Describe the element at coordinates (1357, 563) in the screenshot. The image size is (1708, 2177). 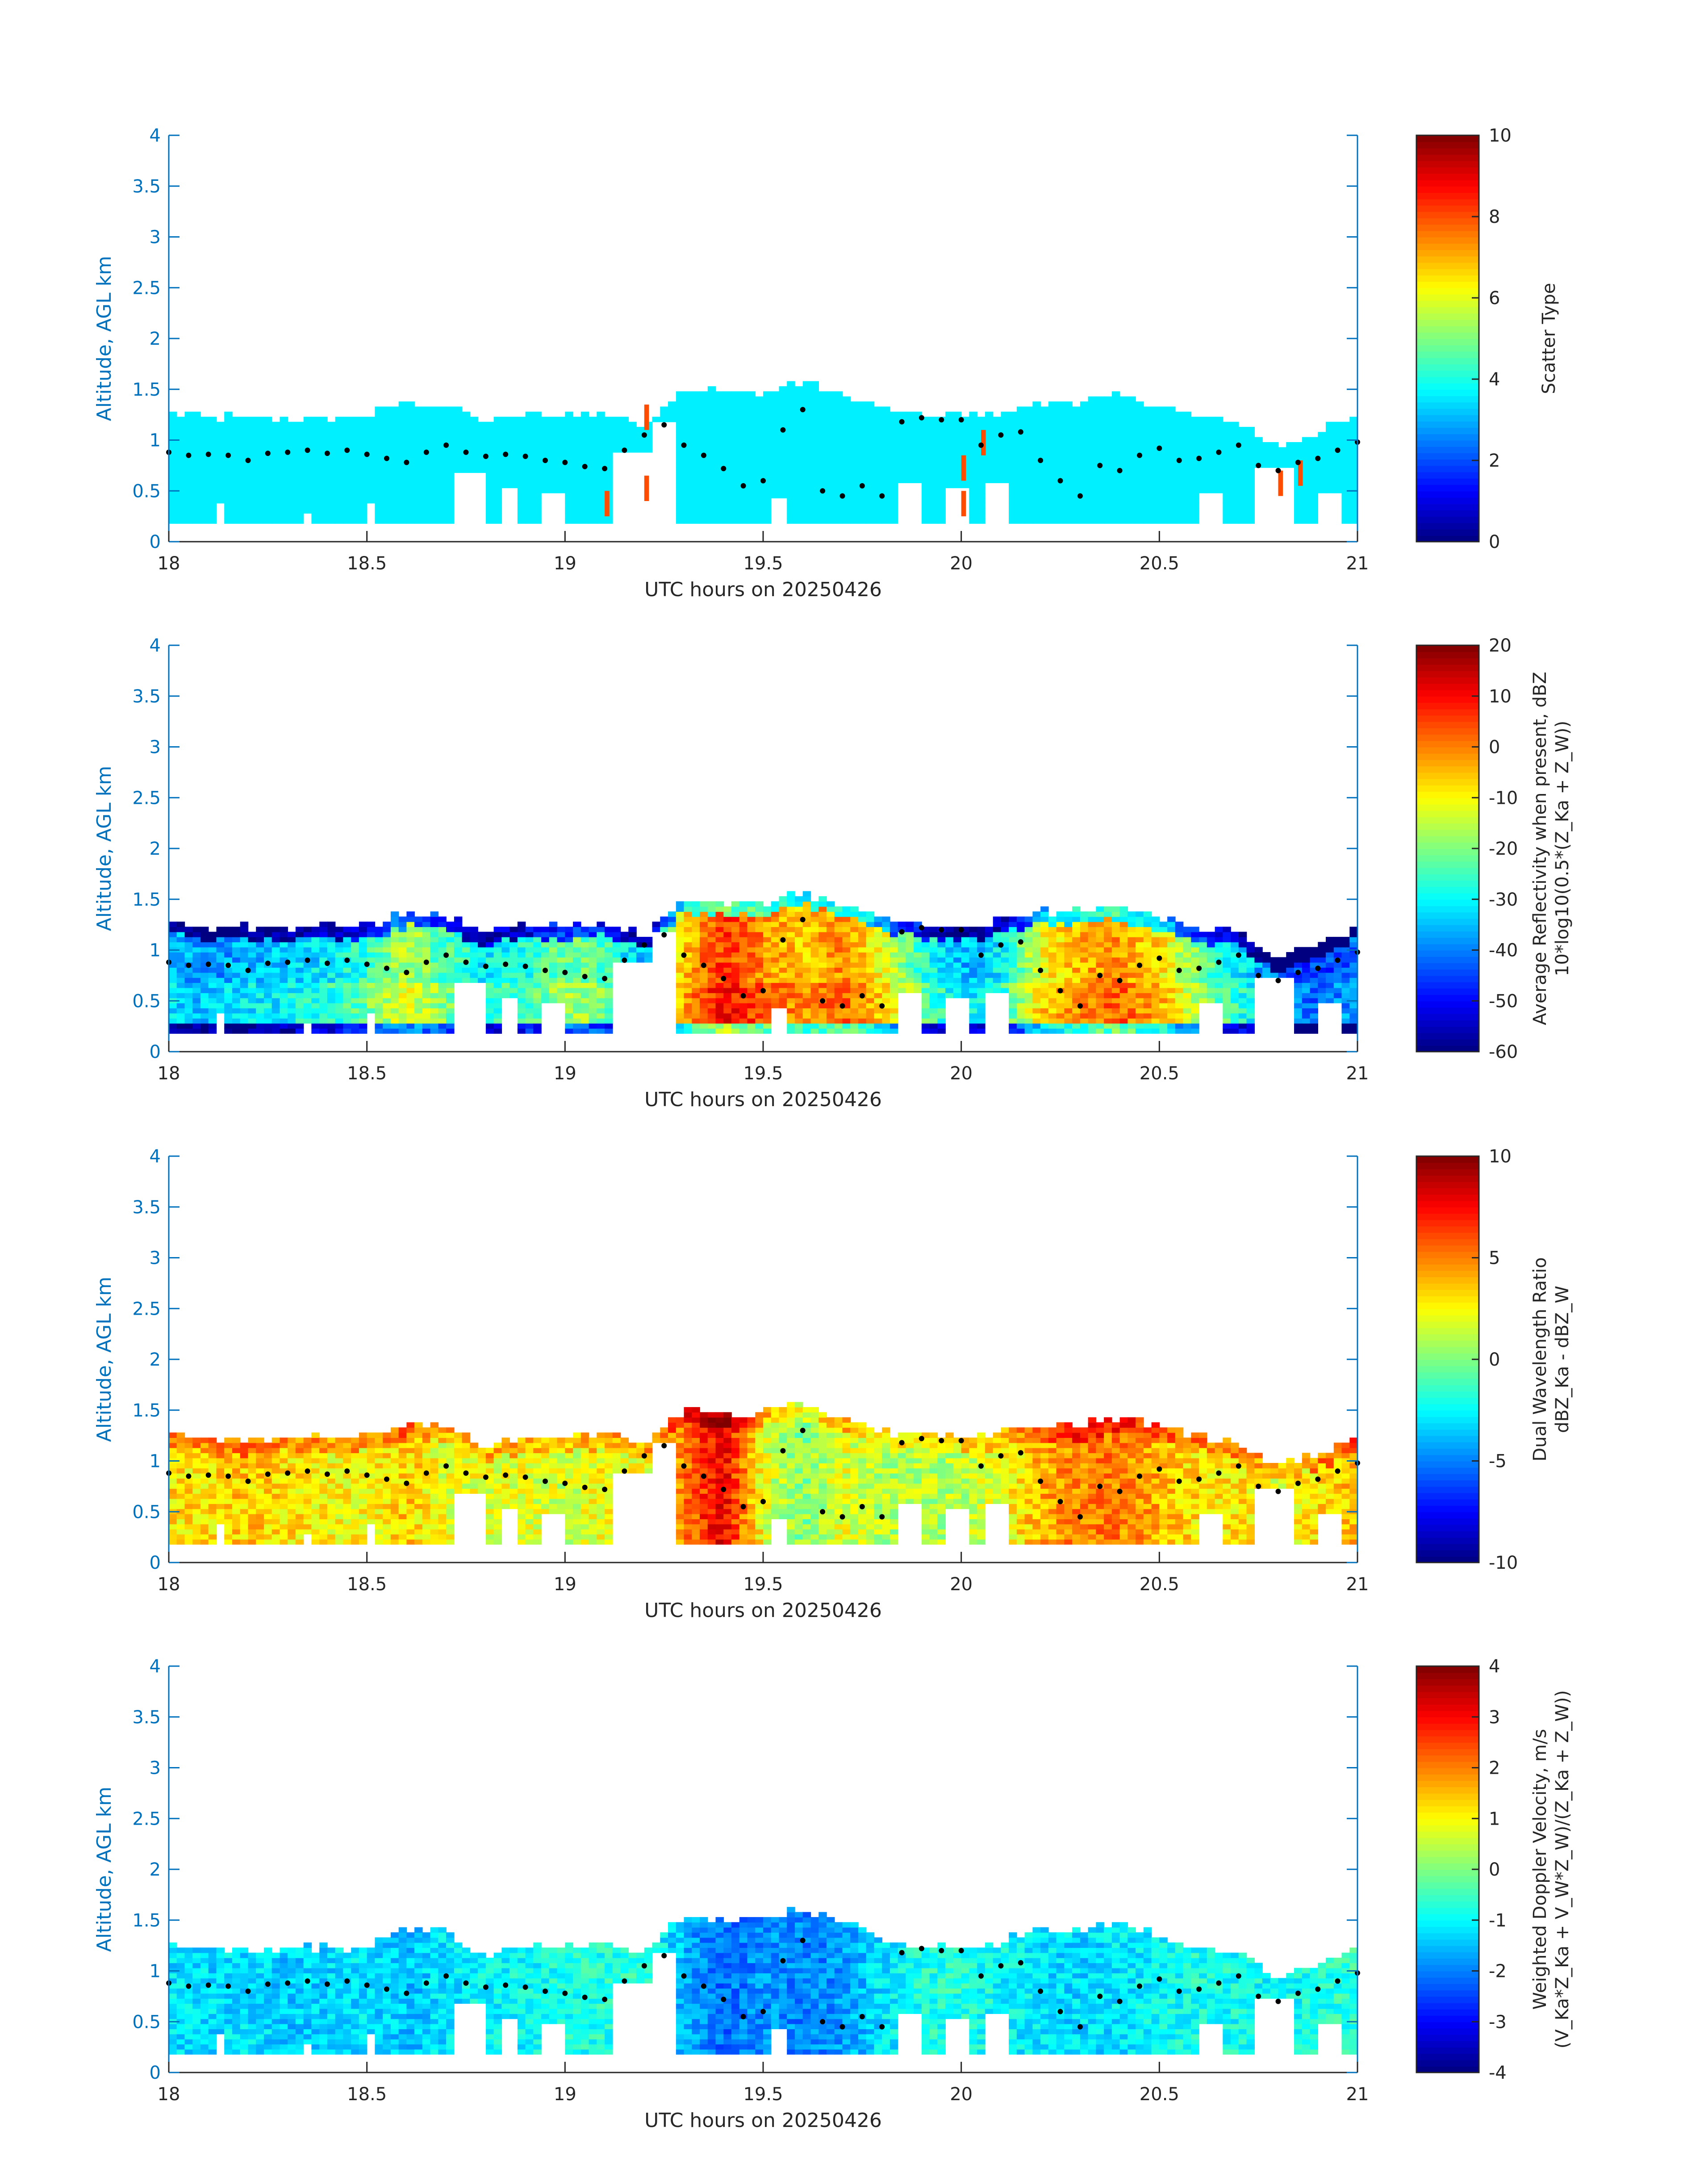
I see `x-tick-label: 21` at that location.